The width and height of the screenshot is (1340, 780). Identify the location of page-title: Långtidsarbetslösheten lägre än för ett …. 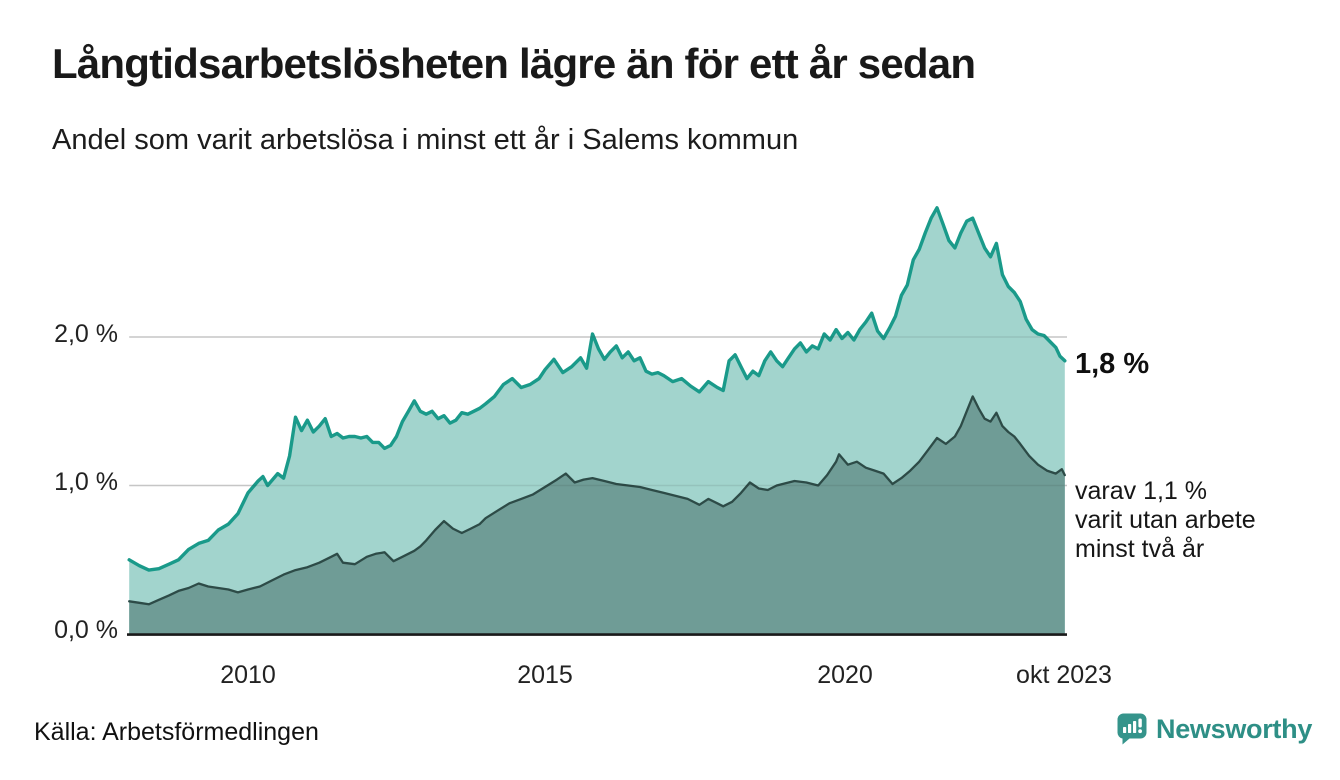
(514, 63).